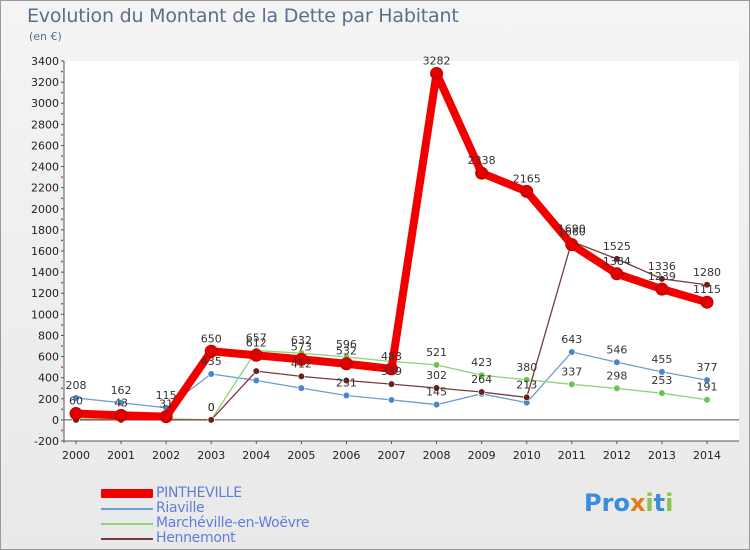  I want to click on data-label: 231, so click(346, 383).